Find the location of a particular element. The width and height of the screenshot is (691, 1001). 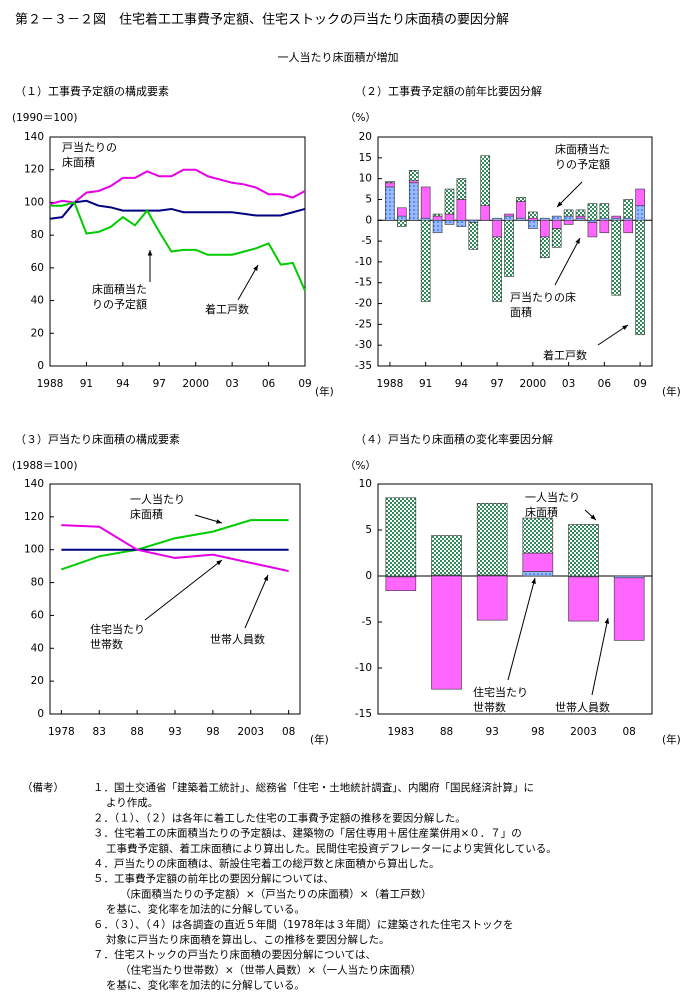

x-tick-label: 03 is located at coordinates (568, 384).